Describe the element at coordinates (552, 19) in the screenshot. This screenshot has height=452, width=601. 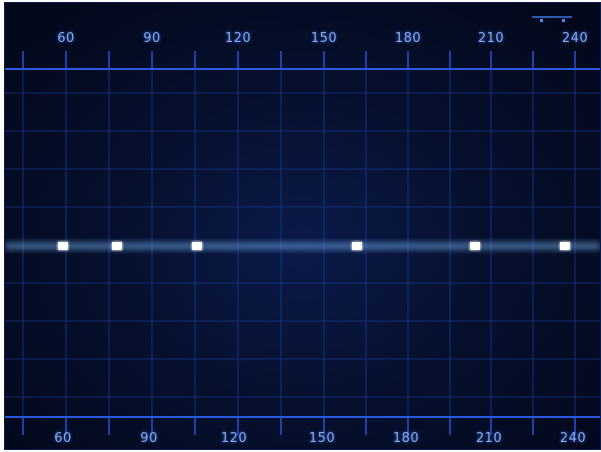
I see `status-indicator-icon` at that location.